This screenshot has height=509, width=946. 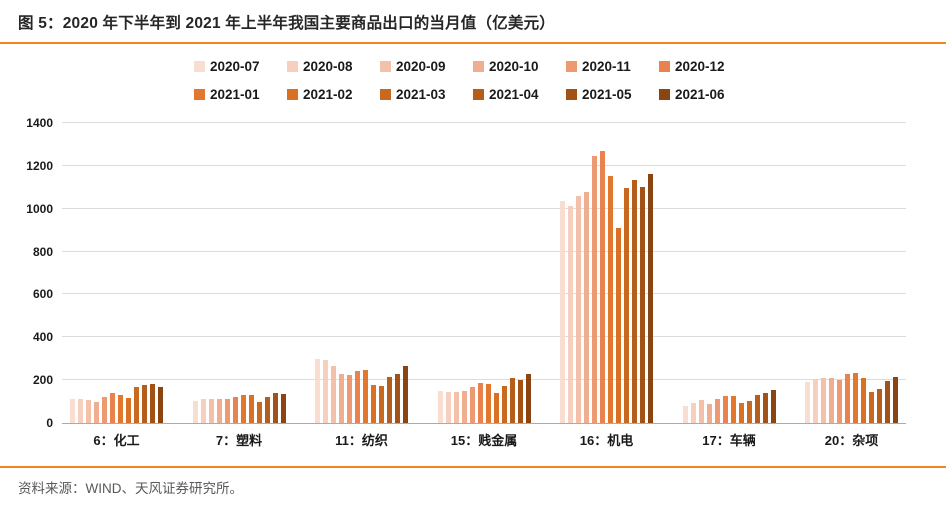 I want to click on x-axis-label: 7：塑料, so click(x=239, y=440).